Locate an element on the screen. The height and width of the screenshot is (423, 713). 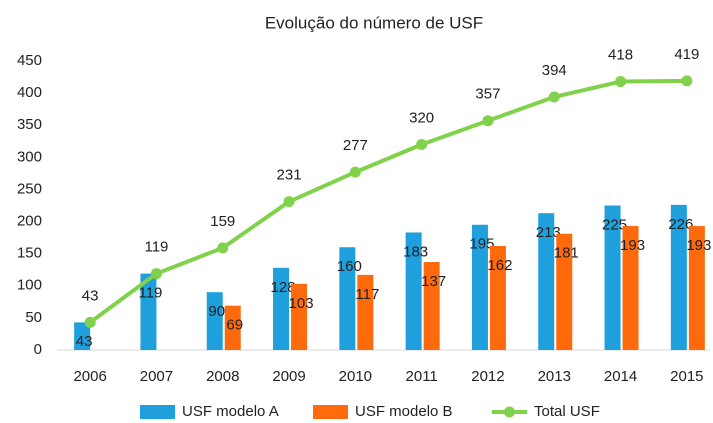
line-value-label: 277 is located at coordinates (355, 145).